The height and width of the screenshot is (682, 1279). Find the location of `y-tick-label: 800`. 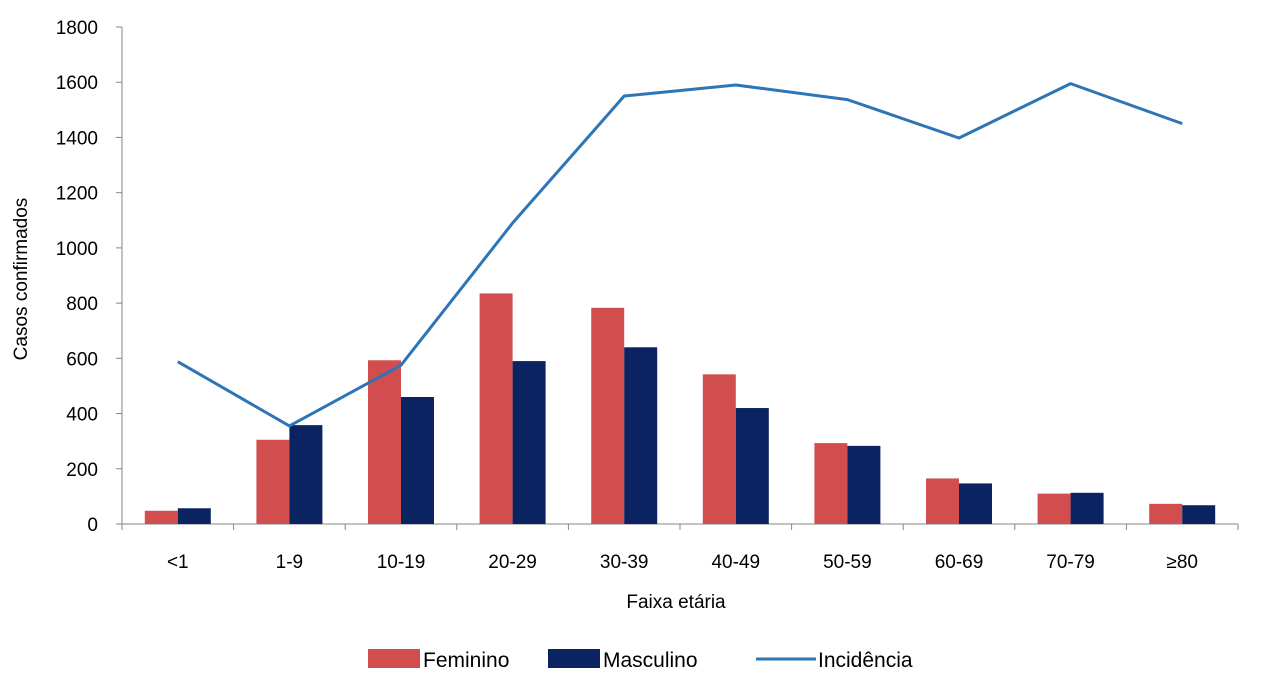

y-tick-label: 800 is located at coordinates (82, 304).